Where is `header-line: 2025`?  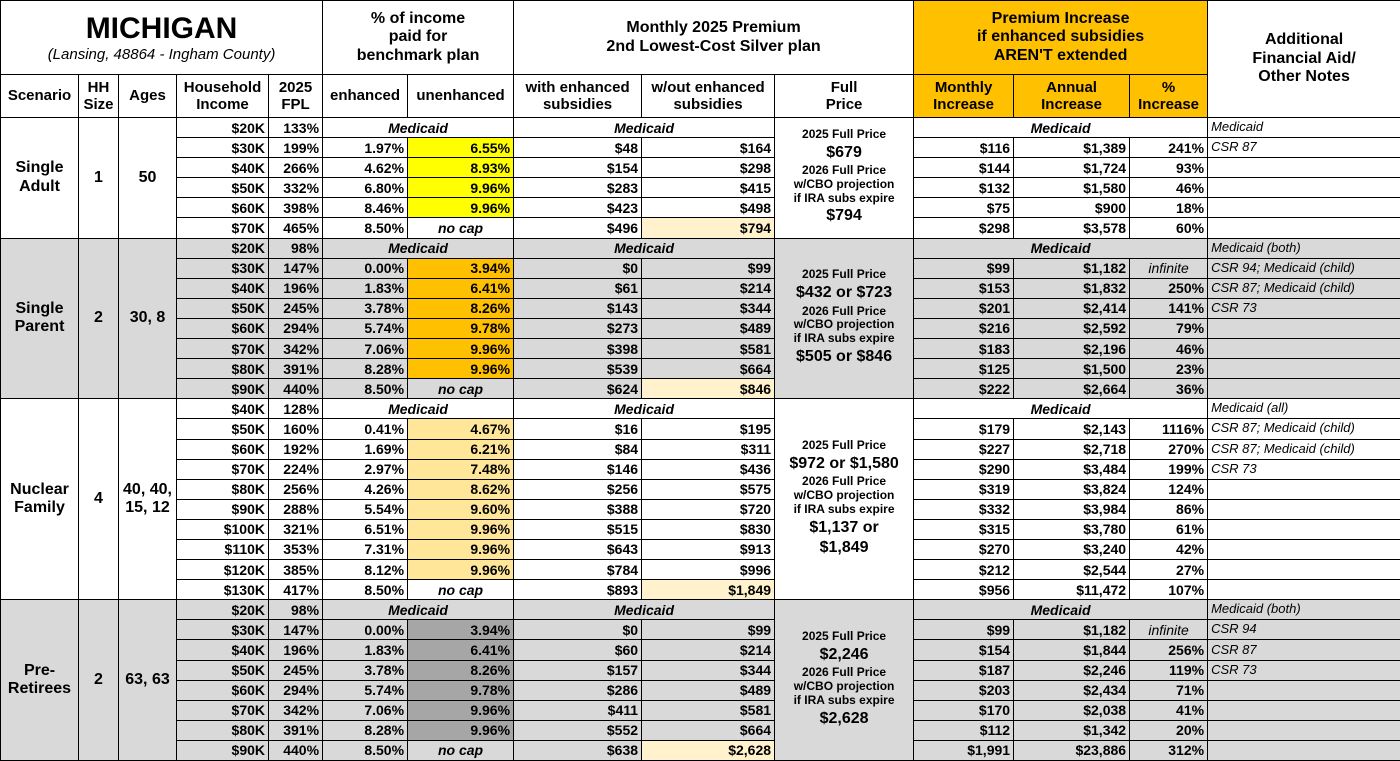
header-line: 2025 is located at coordinates (295, 87).